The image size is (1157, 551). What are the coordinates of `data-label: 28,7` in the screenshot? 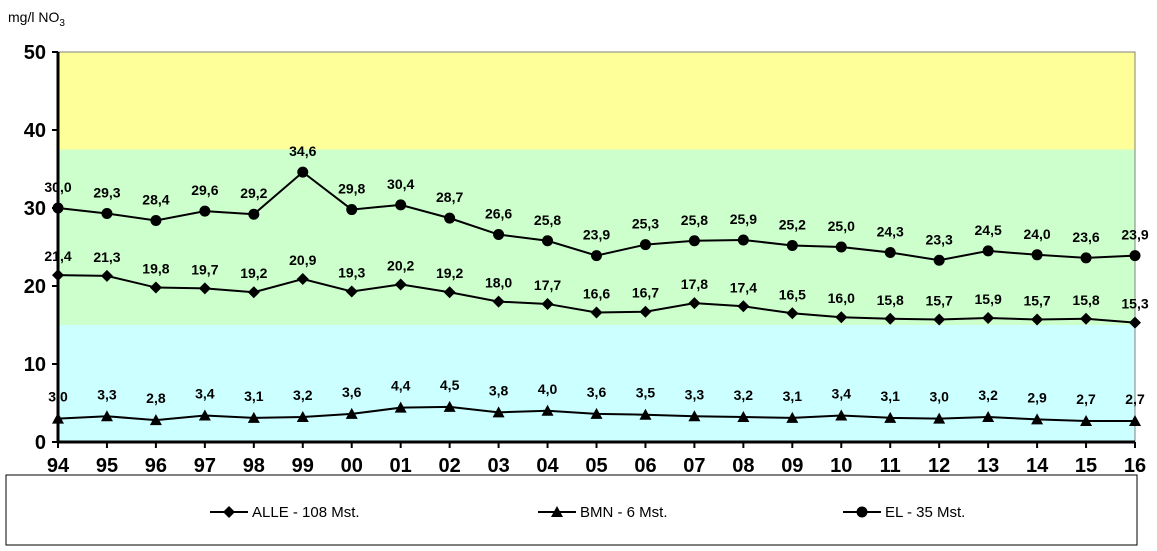 It's located at (449, 197).